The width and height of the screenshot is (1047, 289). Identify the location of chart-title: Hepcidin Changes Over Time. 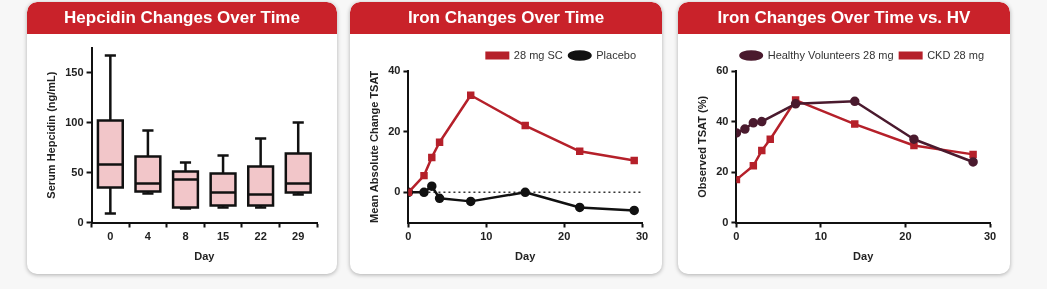
(182, 18).